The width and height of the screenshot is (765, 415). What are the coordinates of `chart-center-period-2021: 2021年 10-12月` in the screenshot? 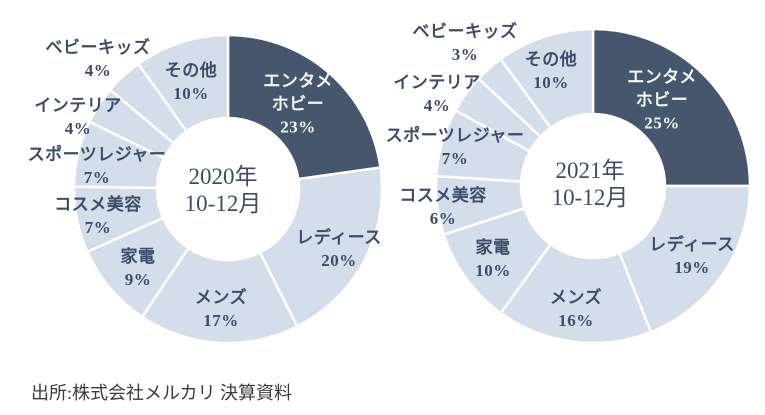 It's located at (590, 184).